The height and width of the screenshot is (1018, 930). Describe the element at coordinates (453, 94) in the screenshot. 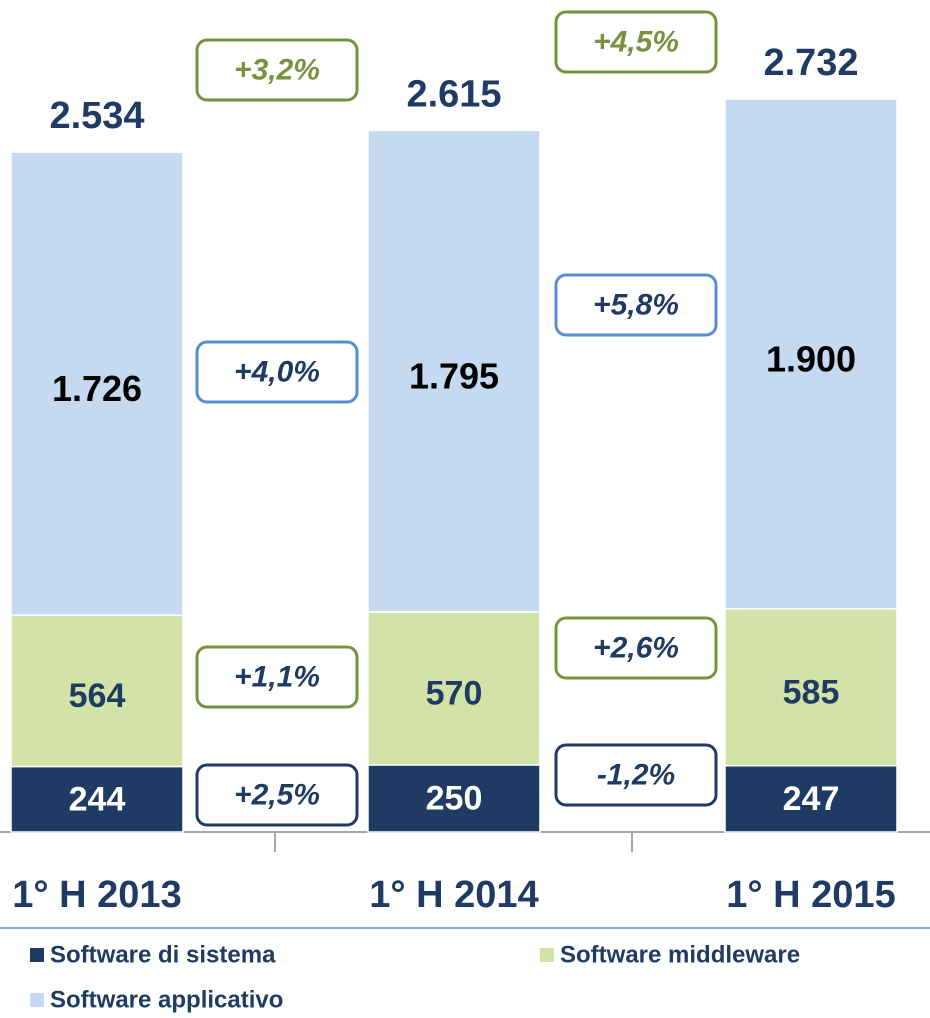

I see `total-label: 2.615` at that location.